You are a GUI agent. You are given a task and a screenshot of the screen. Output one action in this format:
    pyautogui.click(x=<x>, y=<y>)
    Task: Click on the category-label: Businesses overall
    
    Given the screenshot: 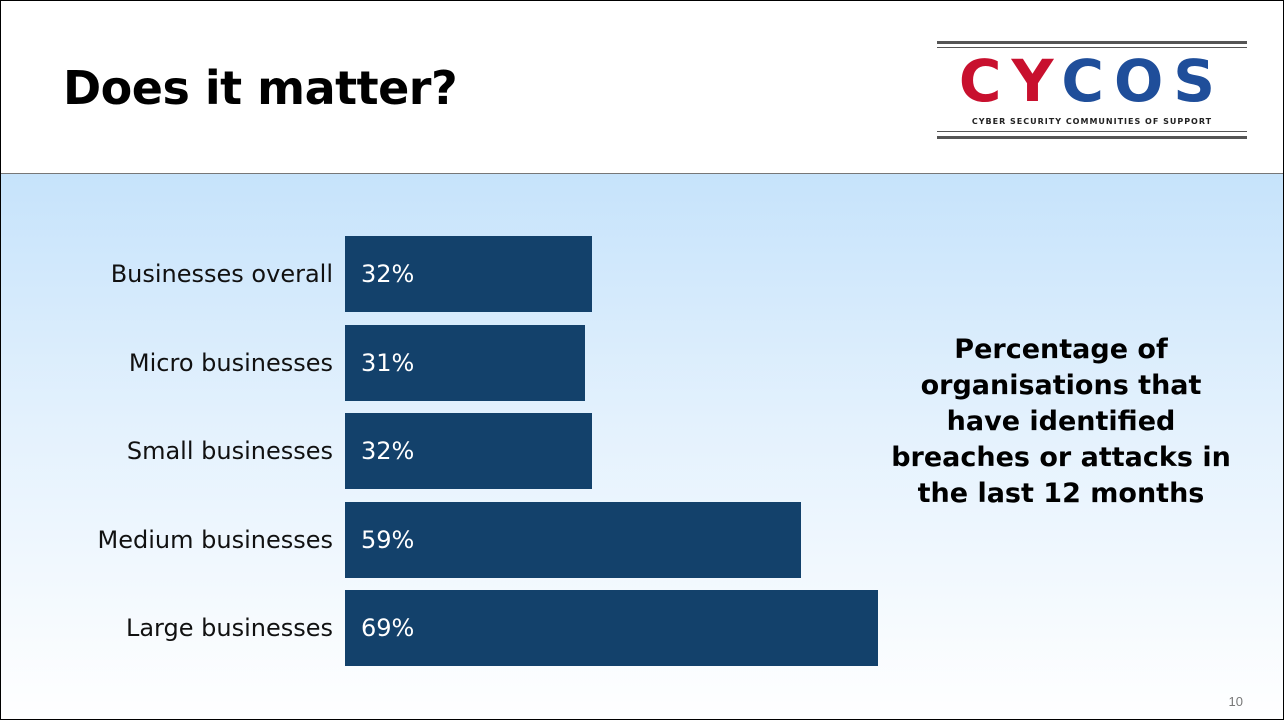 What is the action you would take?
    pyautogui.click(x=221, y=274)
    